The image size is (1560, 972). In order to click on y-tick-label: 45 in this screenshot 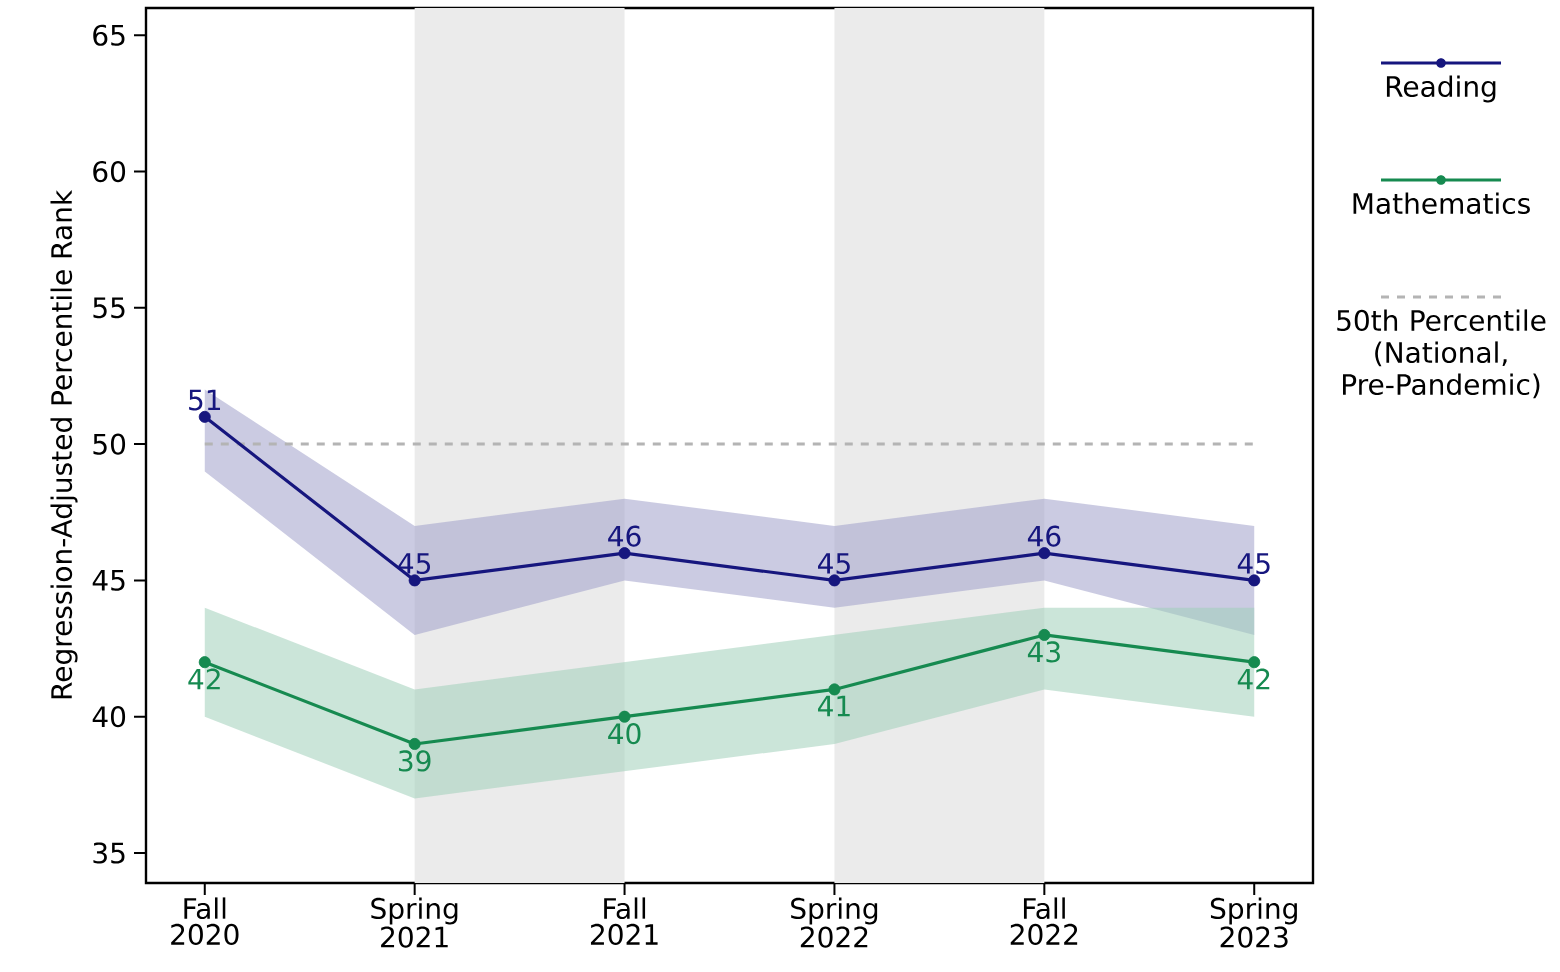, I will do `click(108, 580)`.